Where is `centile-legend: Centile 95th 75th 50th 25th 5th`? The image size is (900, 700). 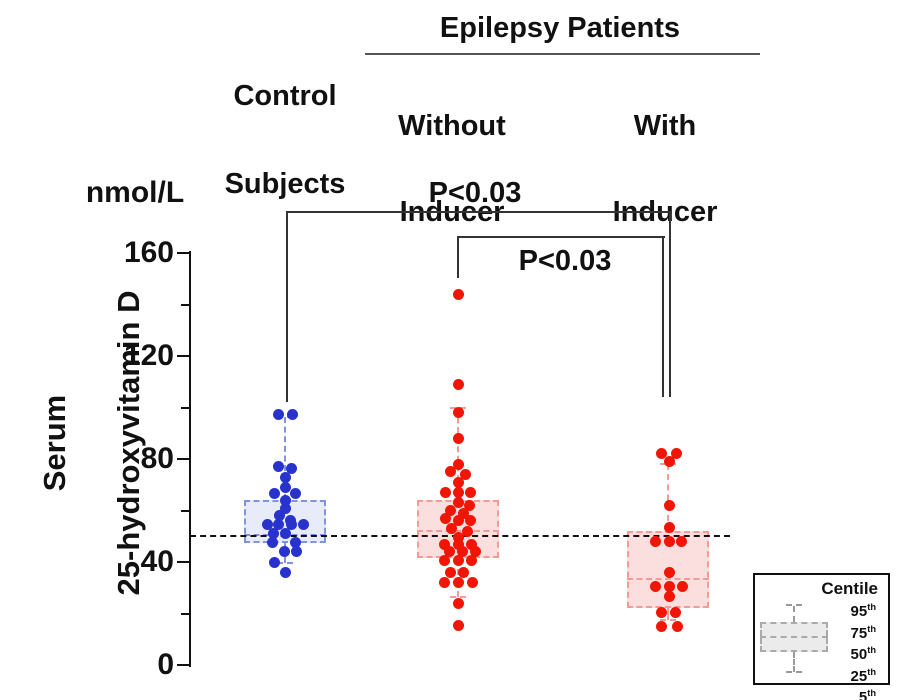
centile-legend: Centile 95th 75th 50th 25th 5th is located at coordinates (821, 636).